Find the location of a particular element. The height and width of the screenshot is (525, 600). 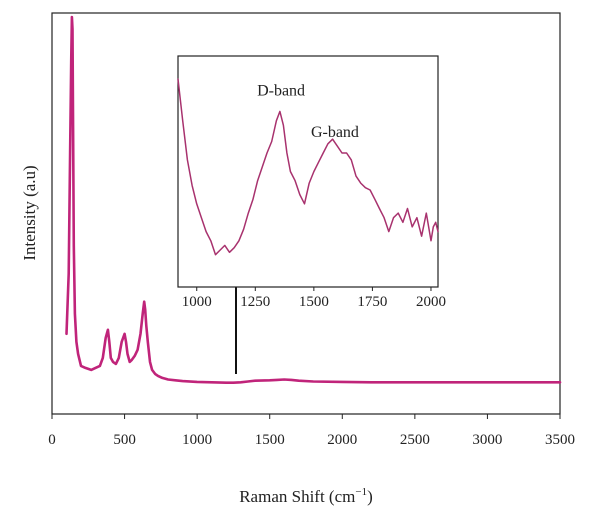

inset-x-ticks: 1000 1250 1500 1750 2000 is located at coordinates (314, 298).